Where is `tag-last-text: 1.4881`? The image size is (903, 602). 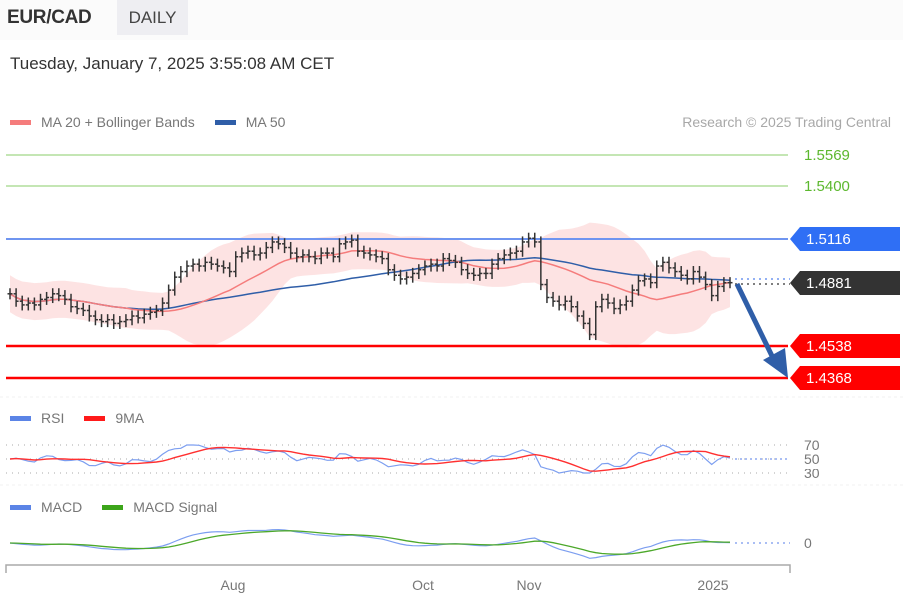
tag-last-text: 1.4881 is located at coordinates (829, 283).